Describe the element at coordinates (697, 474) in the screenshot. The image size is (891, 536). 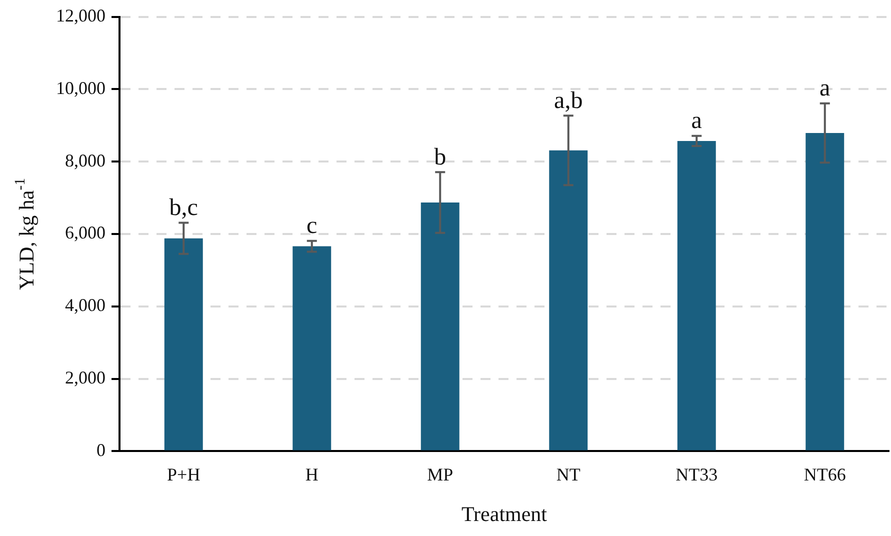
I see `x-tick-label: NT33` at that location.